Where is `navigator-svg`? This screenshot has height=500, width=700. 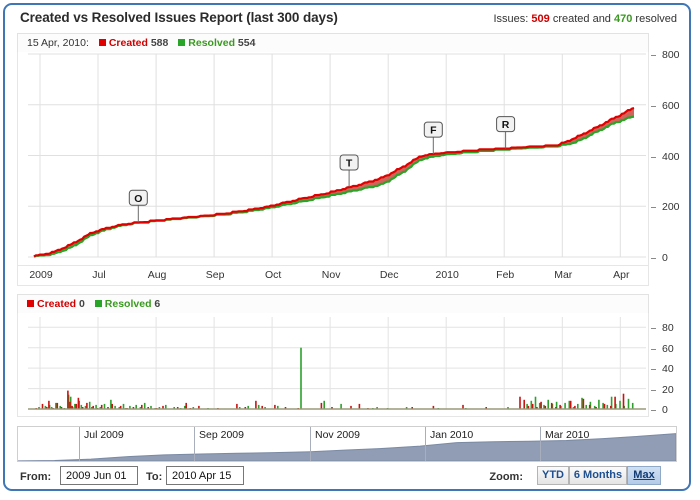 navigator-svg is located at coordinates (347, 447).